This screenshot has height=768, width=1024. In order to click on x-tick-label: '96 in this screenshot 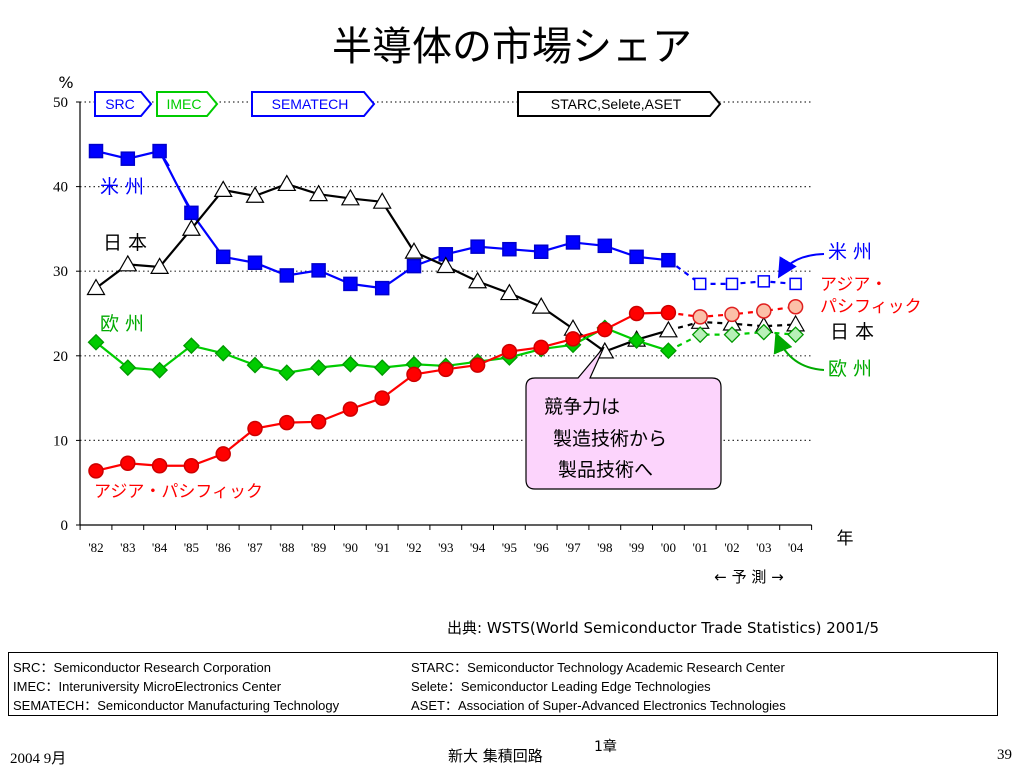, I will do `click(542, 547)`.